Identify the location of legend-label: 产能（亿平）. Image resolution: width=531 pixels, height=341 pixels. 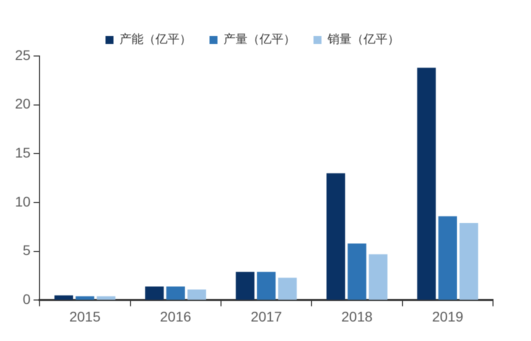
(156, 39).